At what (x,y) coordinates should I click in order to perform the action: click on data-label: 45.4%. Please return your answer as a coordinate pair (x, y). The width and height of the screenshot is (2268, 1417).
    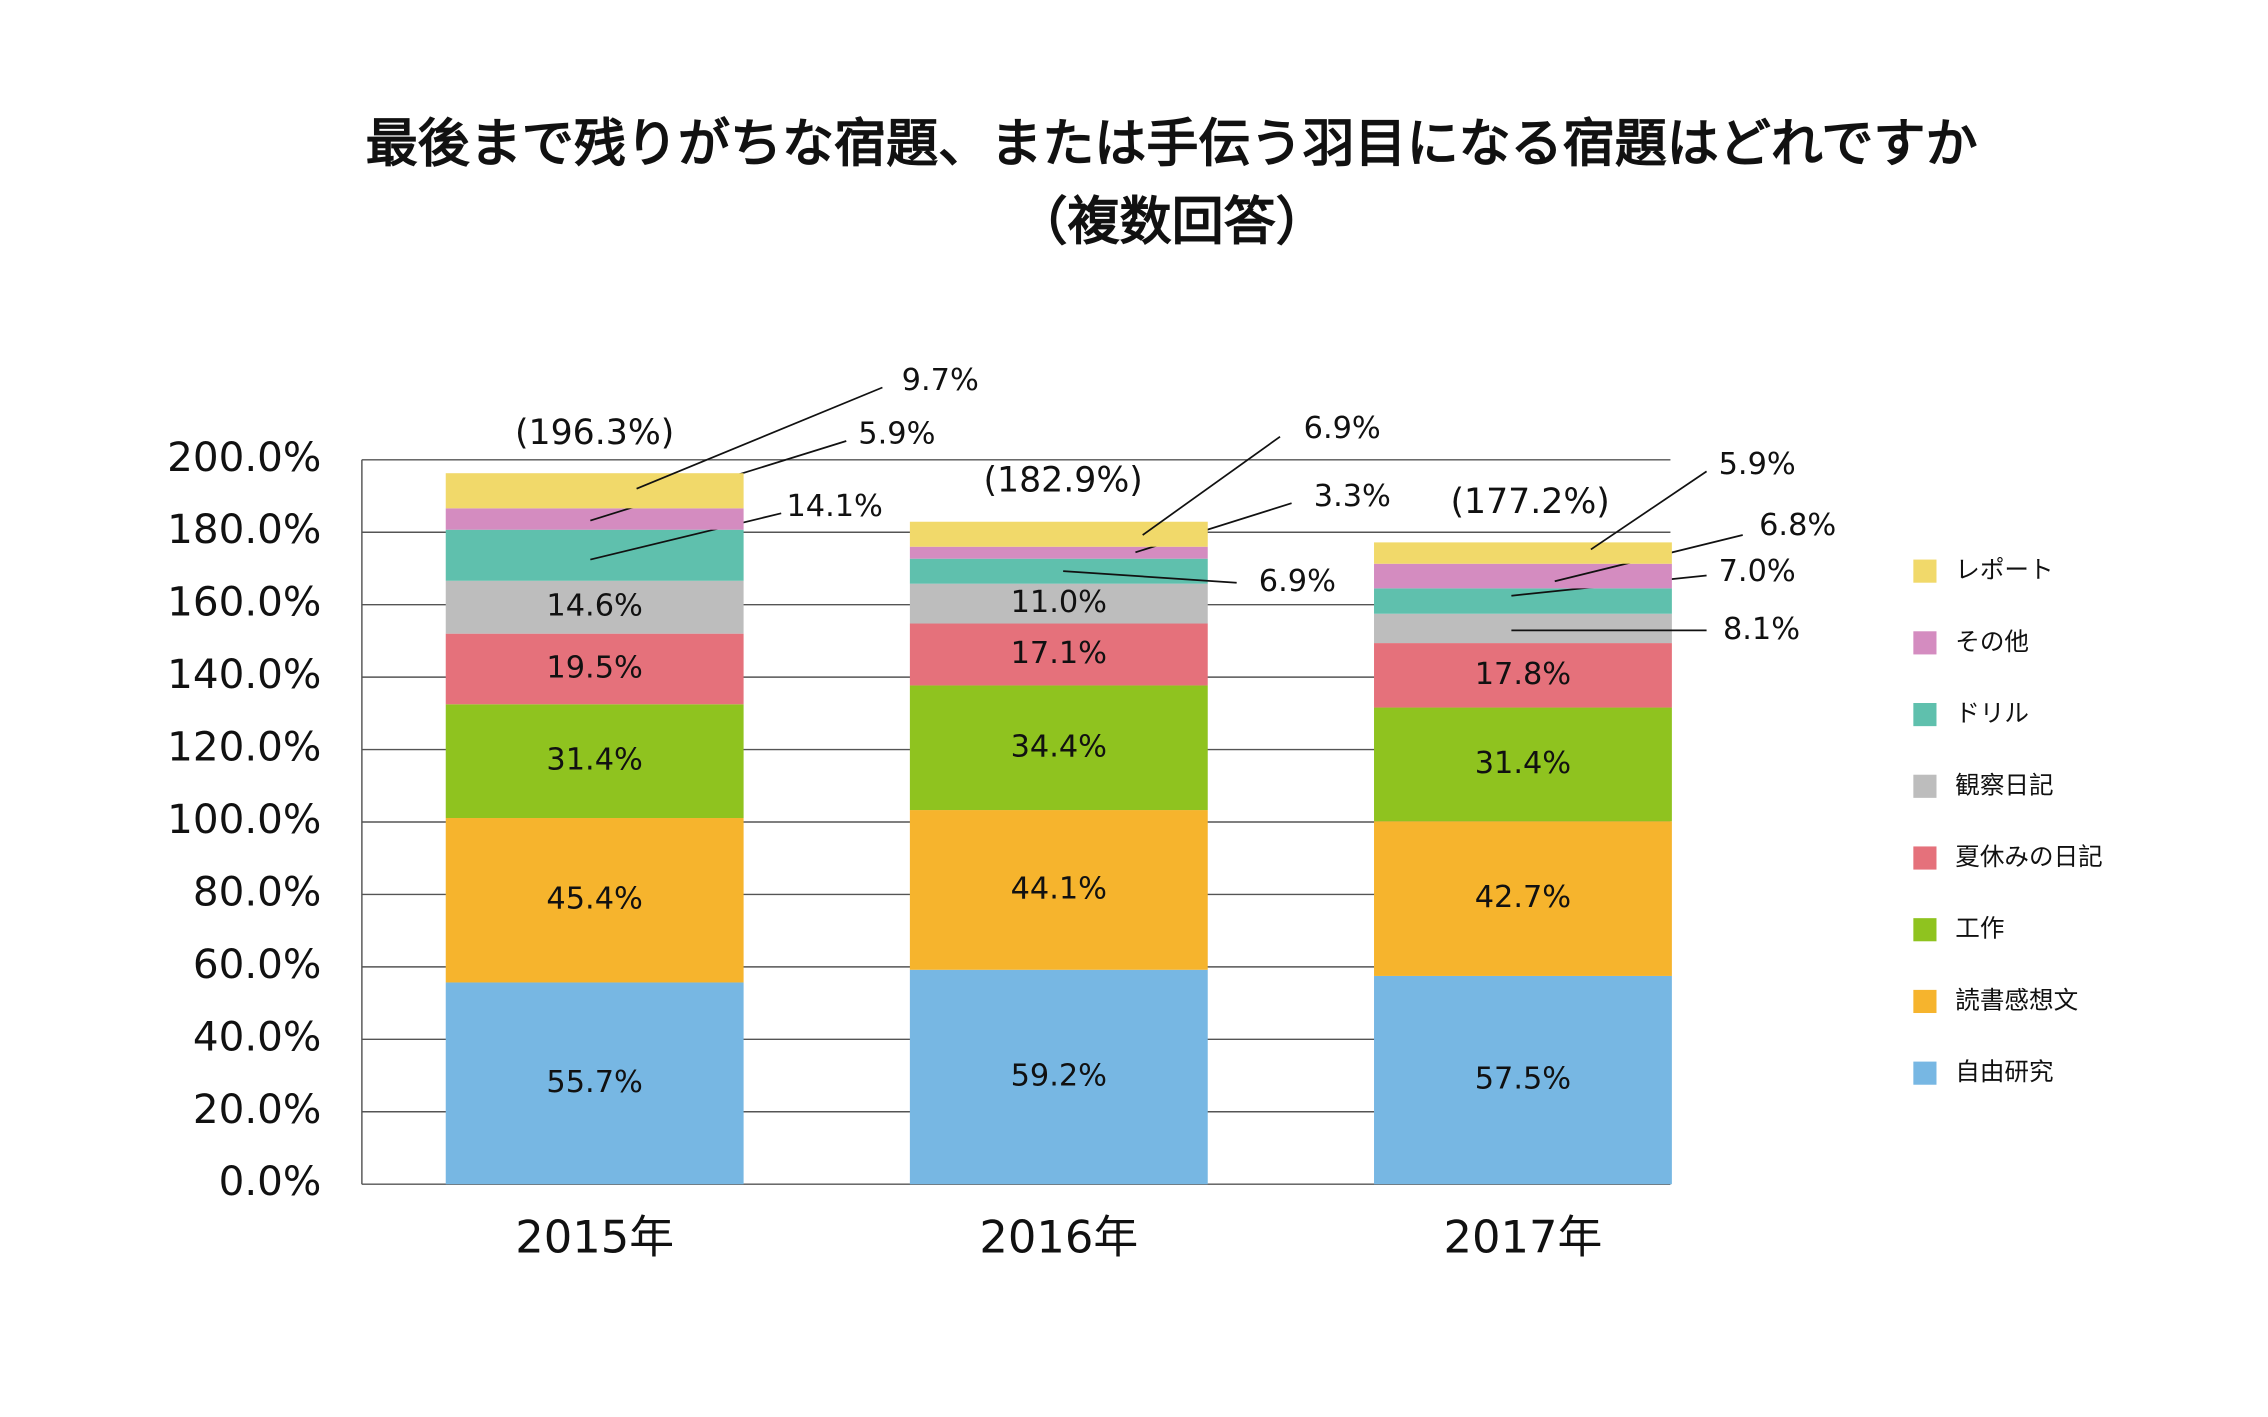
    Looking at the image, I should click on (594, 899).